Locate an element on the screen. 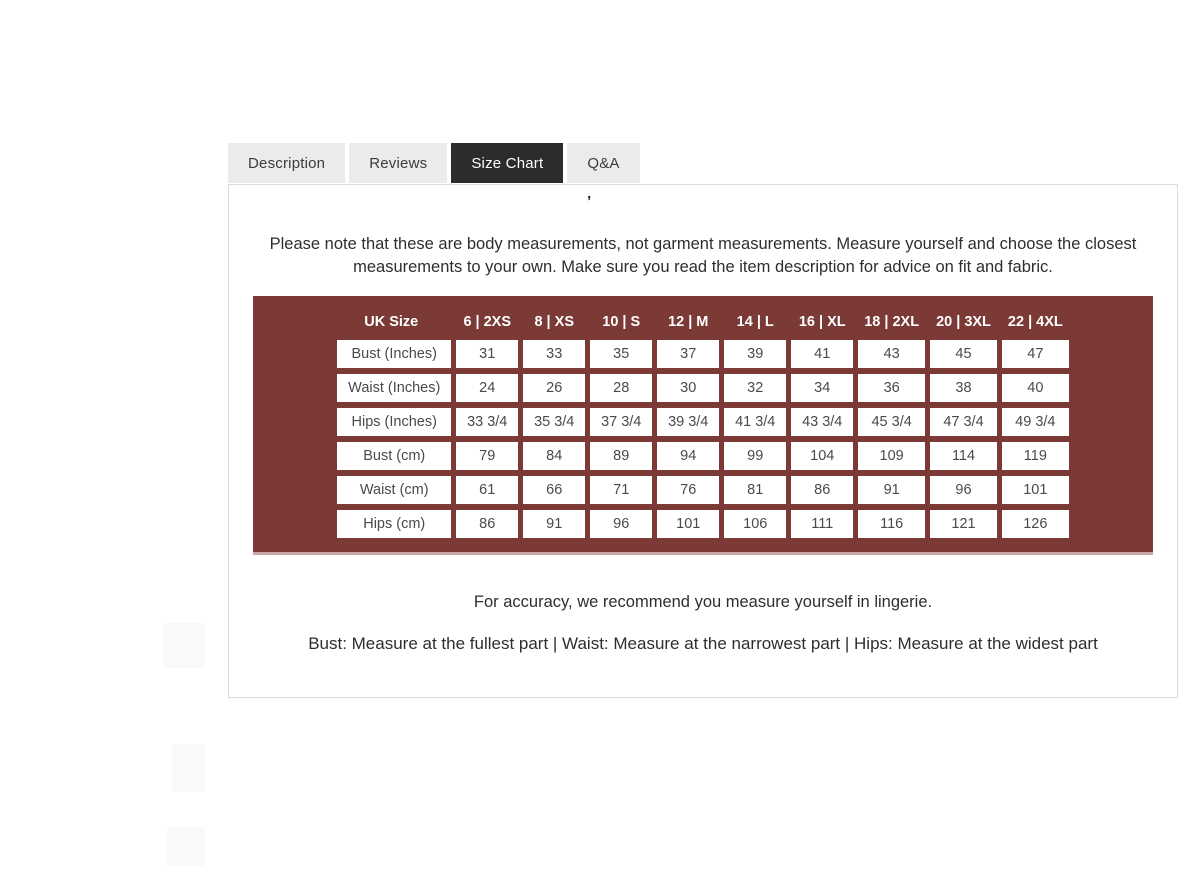  measurement-cell: 119 is located at coordinates (1035, 456).